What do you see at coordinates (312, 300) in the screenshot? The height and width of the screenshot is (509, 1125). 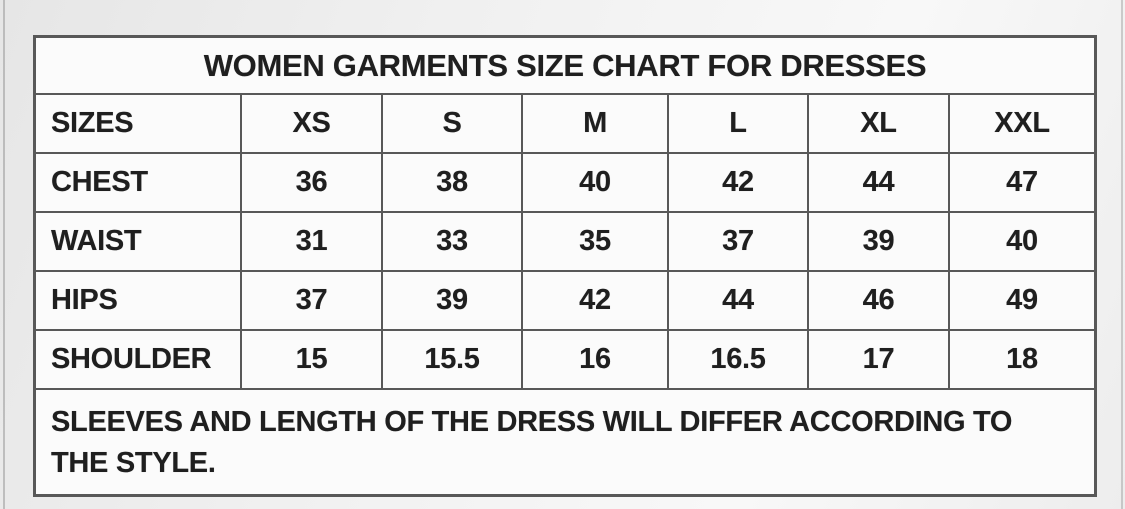 I see `cell-hips-xs: 37` at bounding box center [312, 300].